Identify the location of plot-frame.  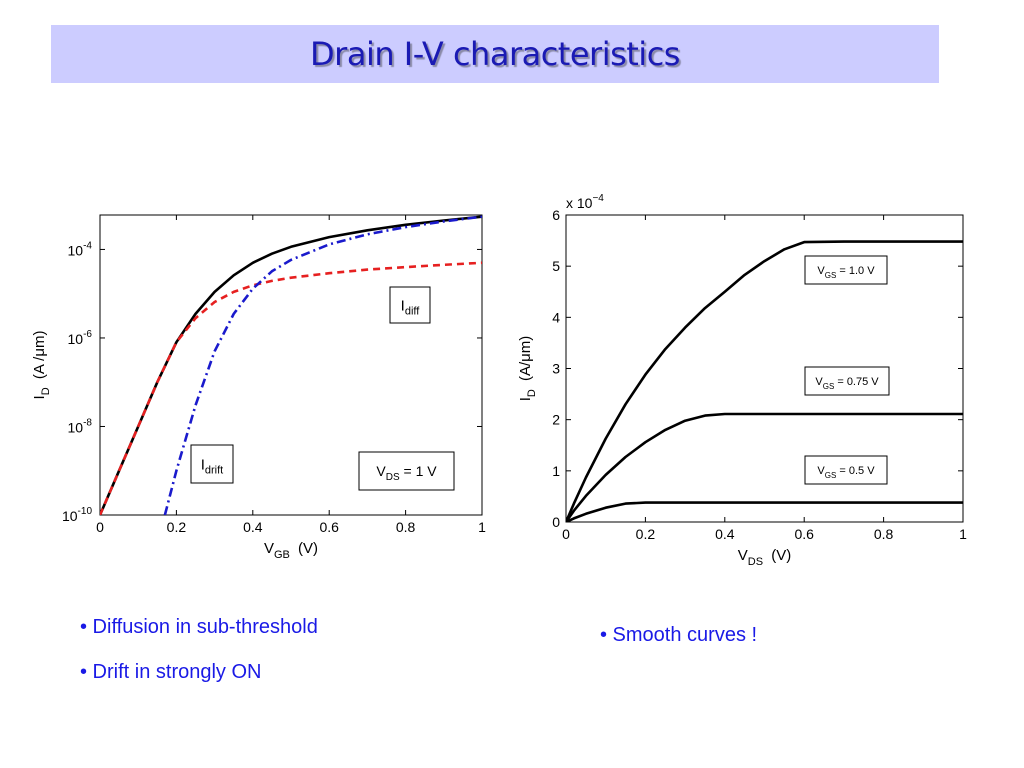
(291, 365).